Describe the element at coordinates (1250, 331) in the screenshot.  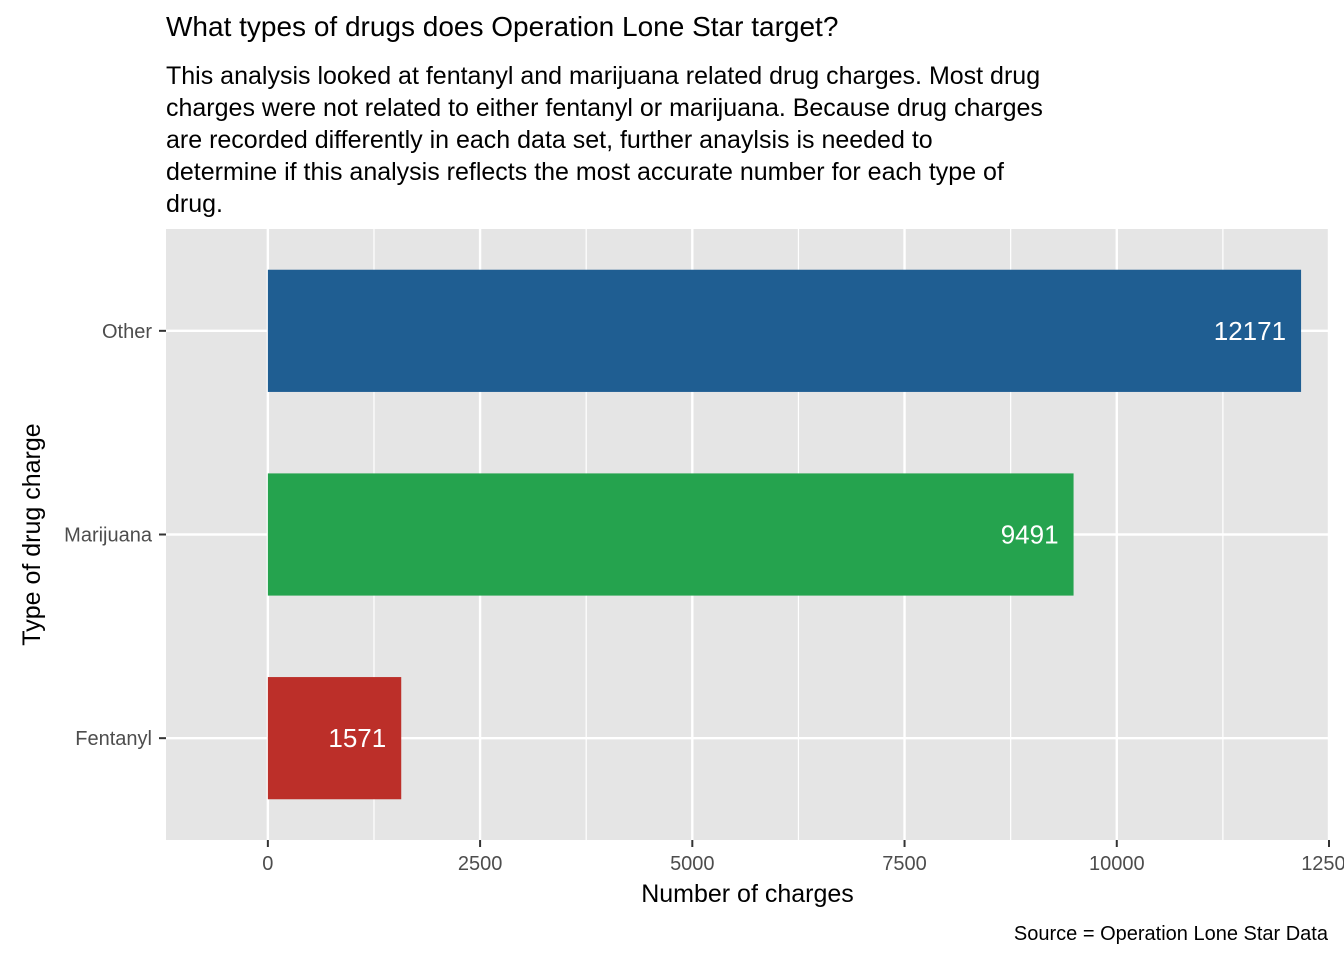
I see `bar-value-label: 12171` at that location.